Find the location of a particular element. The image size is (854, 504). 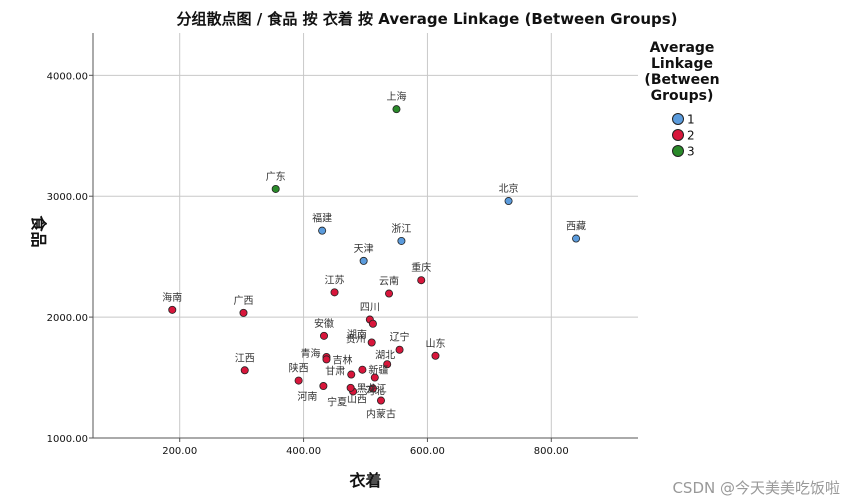

point-label: 江苏 is located at coordinates (335, 279).